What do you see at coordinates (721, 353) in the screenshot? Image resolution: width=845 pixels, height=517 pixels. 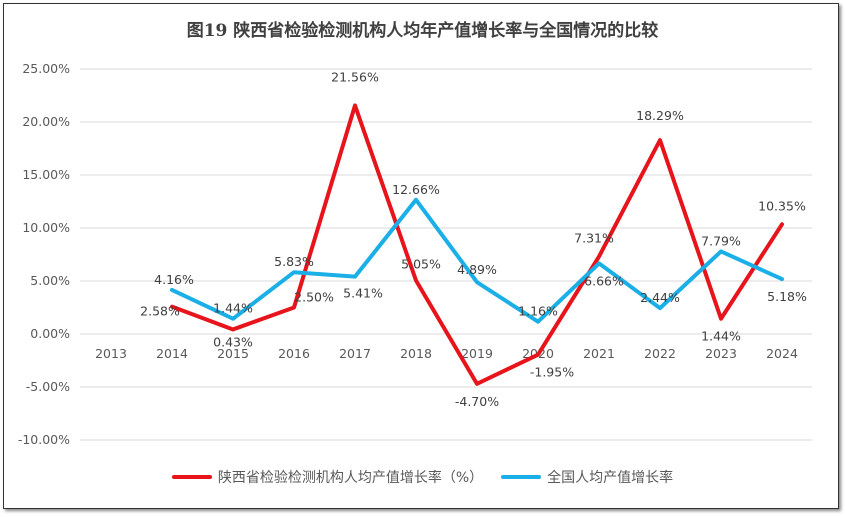 I see `x-tick-label: 2023` at bounding box center [721, 353].